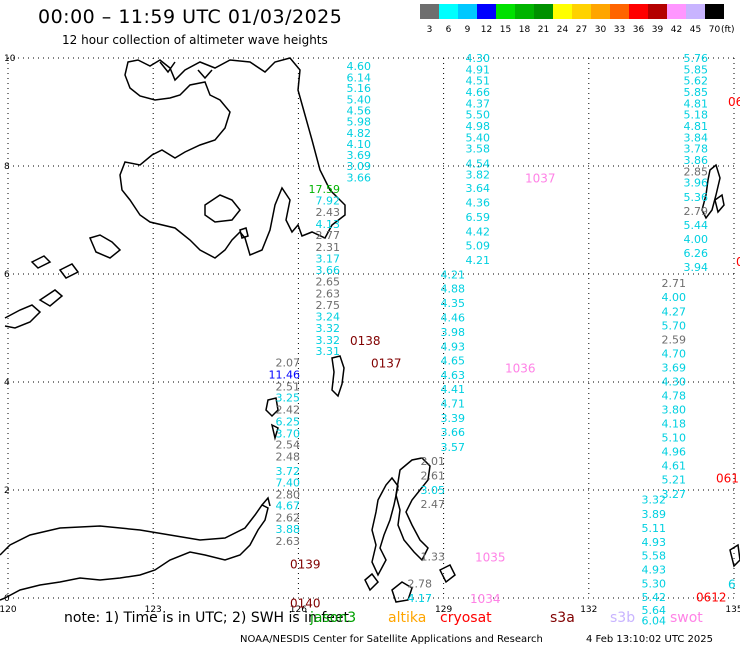 The height and width of the screenshot is (650, 740). Describe the element at coordinates (520, 368) in the screenshot. I see `pass-label: 1036` at that location.